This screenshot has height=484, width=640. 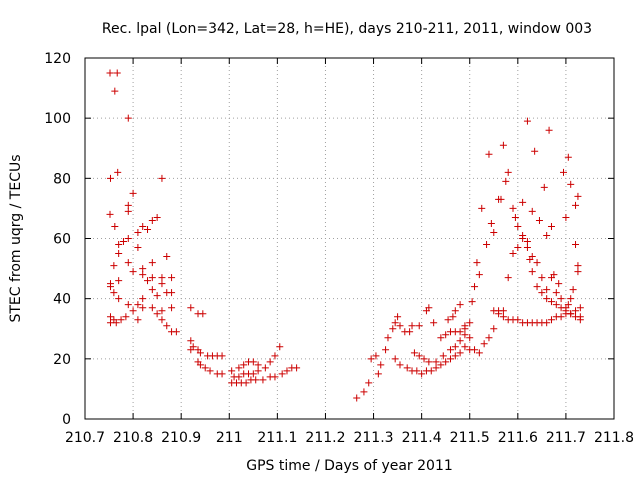 I want to click on x-tick-label: 211.2, so click(x=325, y=438).